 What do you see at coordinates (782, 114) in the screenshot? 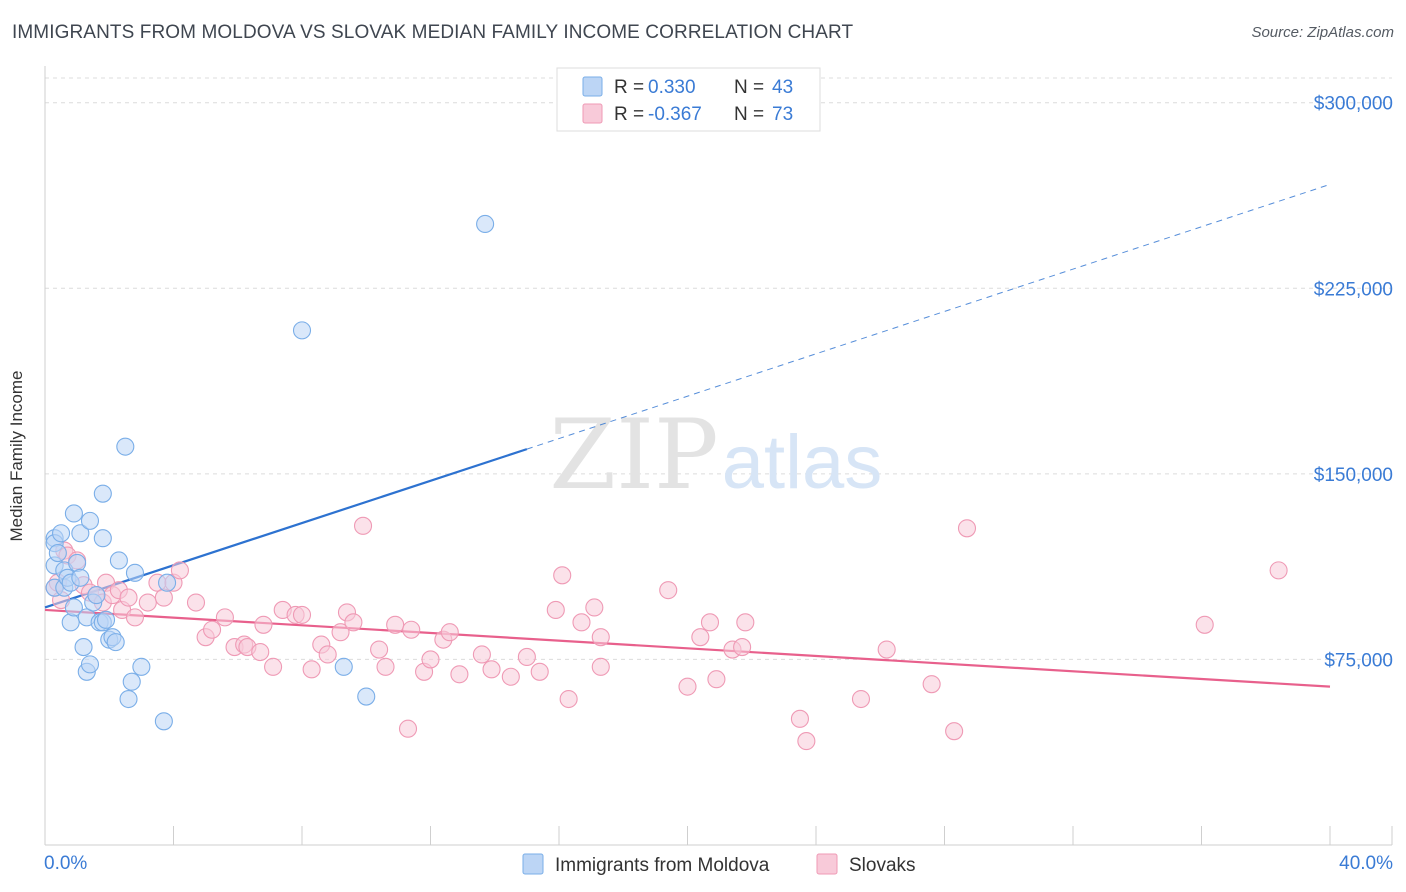
I see `n-value: 73` at bounding box center [782, 114].